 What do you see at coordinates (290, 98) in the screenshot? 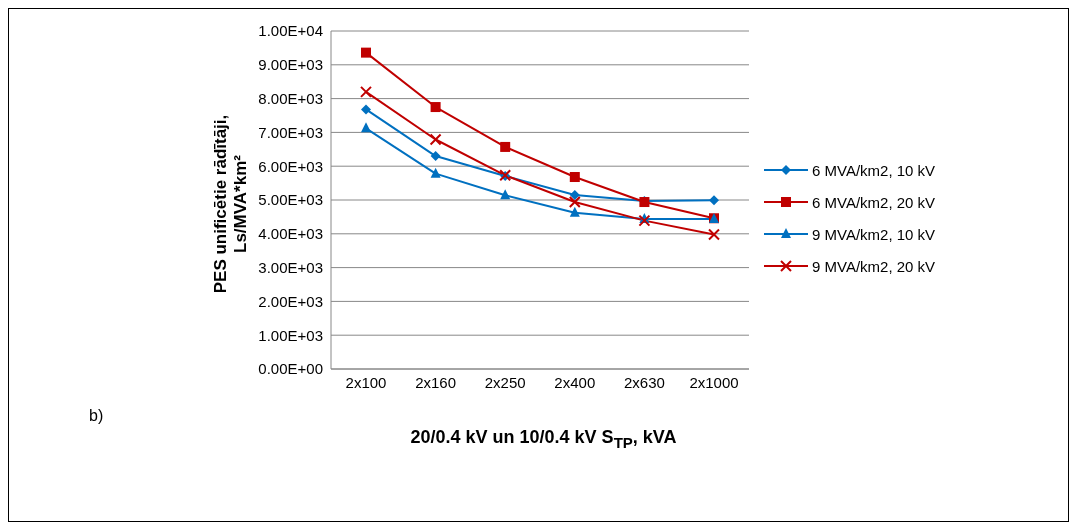
I see `y-tick-label: 8.00E+03` at bounding box center [290, 98].